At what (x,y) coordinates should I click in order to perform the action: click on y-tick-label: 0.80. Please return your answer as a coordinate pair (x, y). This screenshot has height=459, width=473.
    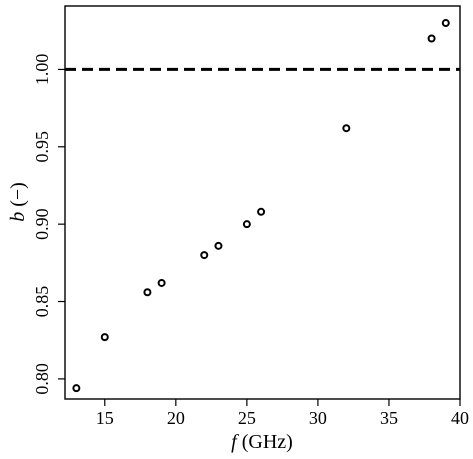
    Looking at the image, I should click on (42, 379).